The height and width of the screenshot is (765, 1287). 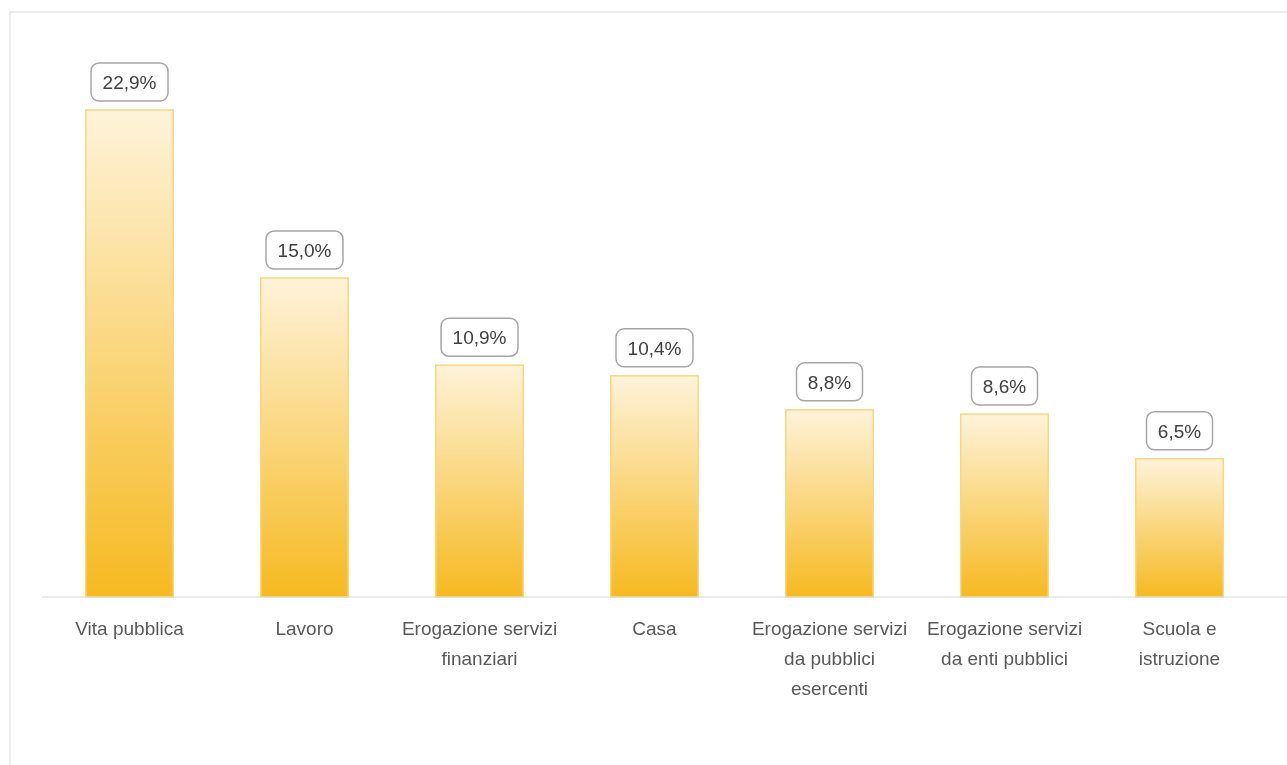 What do you see at coordinates (130, 628) in the screenshot?
I see `x-tick-label: Vita pubblica` at bounding box center [130, 628].